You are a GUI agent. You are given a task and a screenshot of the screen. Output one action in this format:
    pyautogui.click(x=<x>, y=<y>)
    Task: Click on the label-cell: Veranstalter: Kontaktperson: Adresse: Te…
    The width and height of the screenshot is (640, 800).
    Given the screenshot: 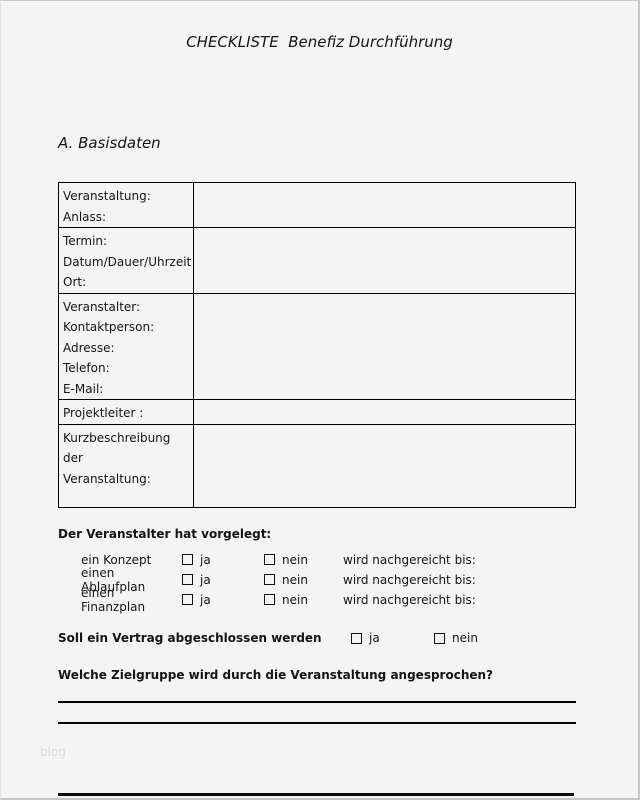 What is the action you would take?
    pyautogui.click(x=126, y=346)
    